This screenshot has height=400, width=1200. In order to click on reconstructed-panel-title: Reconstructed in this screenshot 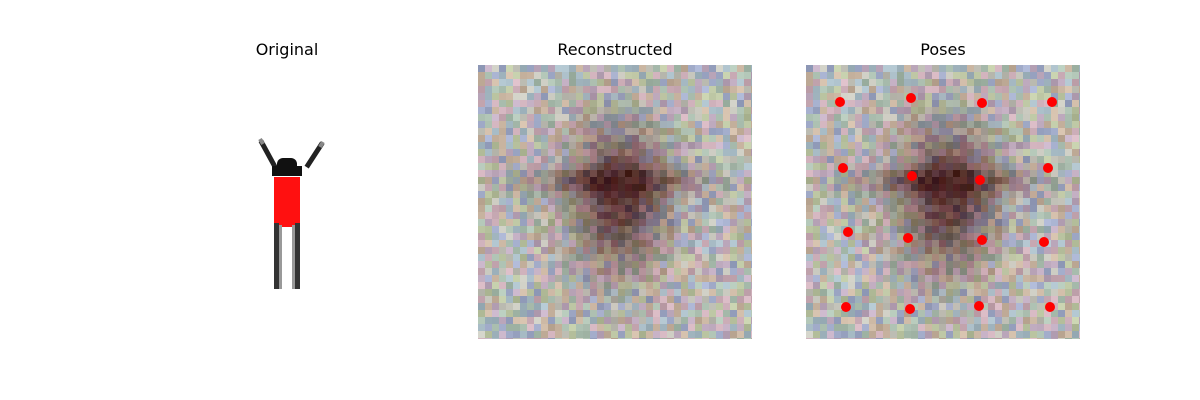, I will do `click(615, 49)`.